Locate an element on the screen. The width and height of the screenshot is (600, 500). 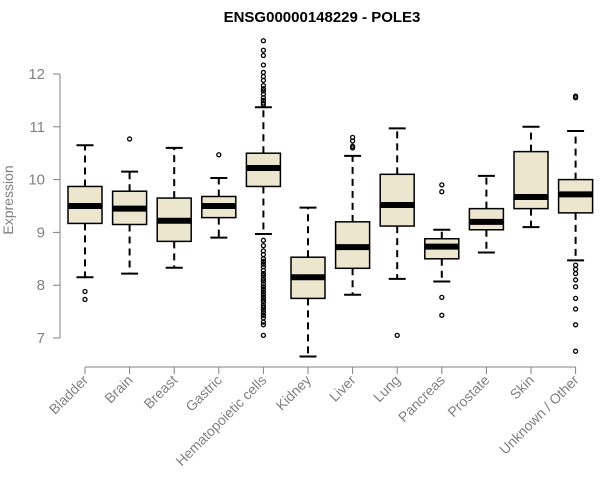
x-tick-label: Bladder is located at coordinates (69, 395).